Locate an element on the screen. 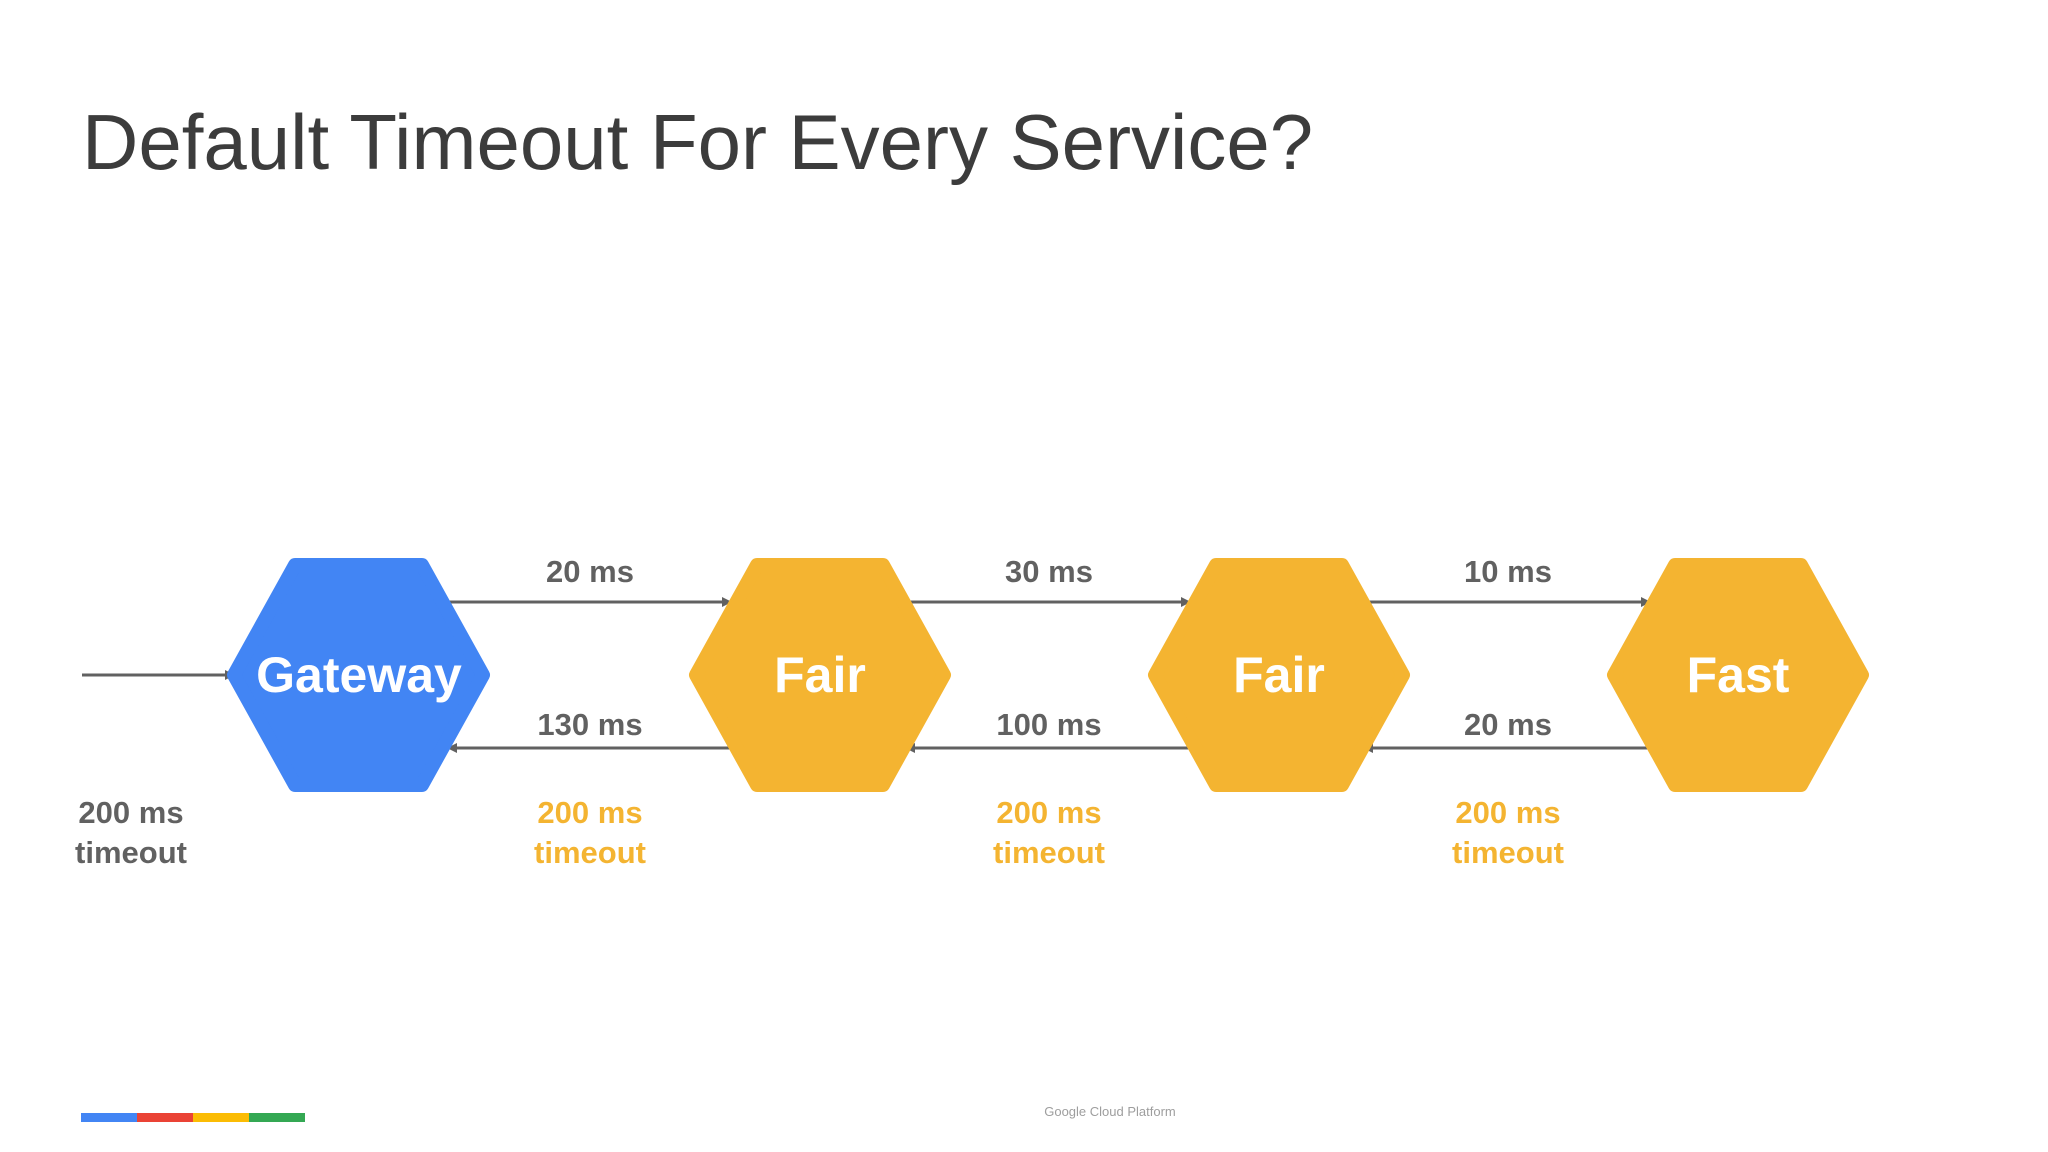  fast-hexagon-shape is located at coordinates (1738, 675).